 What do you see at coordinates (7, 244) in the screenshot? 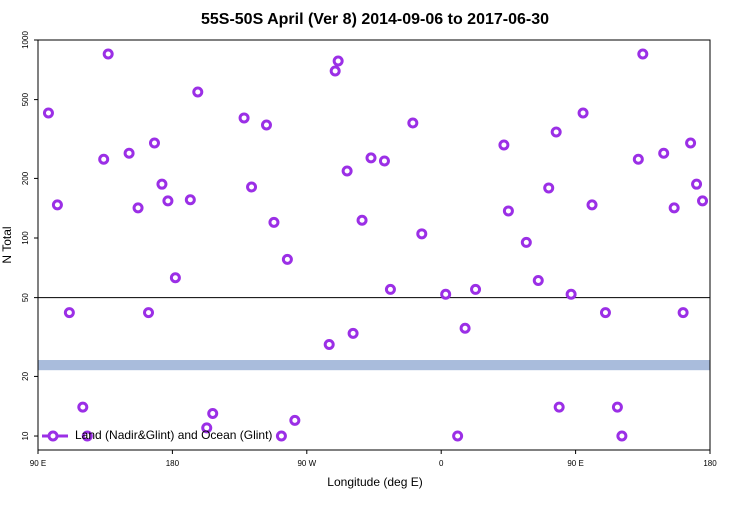
I see `y-axis-label: N Total` at bounding box center [7, 244].